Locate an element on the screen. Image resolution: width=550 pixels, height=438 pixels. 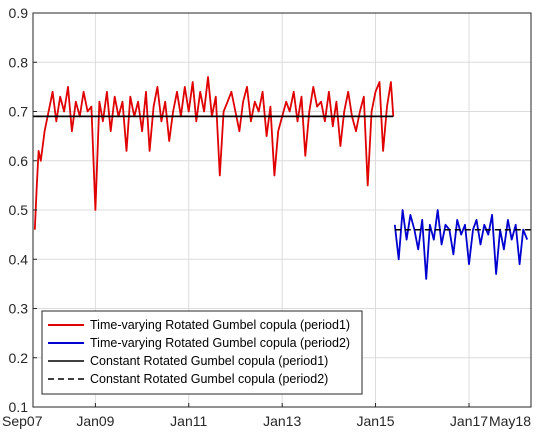
y-tick-label: 0.4 is located at coordinates (19, 259).